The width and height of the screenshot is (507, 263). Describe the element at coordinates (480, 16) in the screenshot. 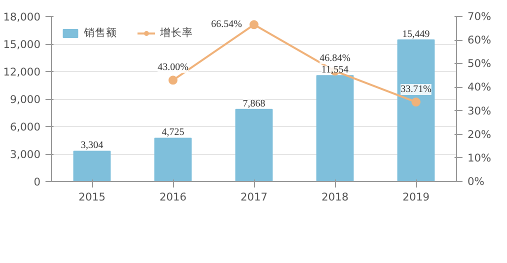

I see `y2-tick-label: 70%` at that location.